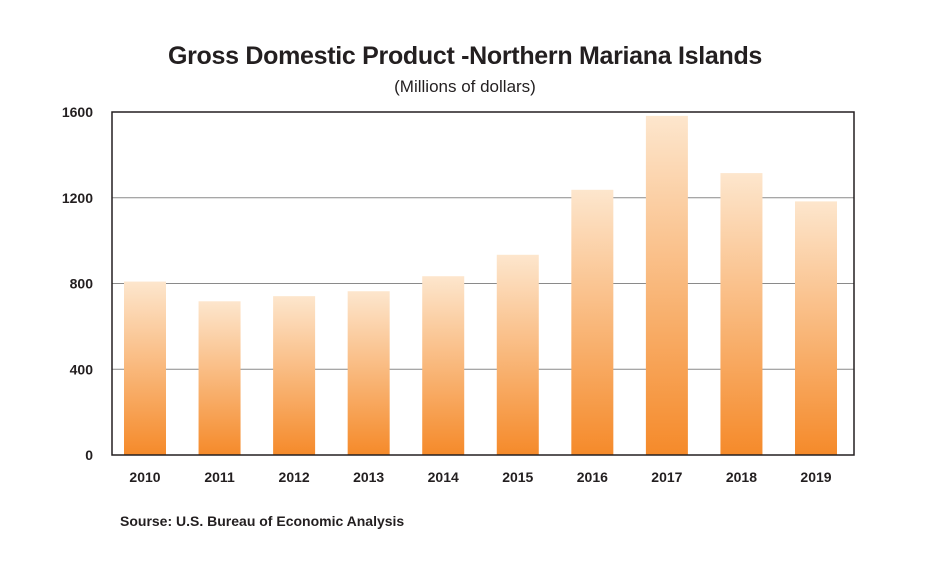 Image resolution: width=930 pixels, height=575 pixels. I want to click on x-tick-label: 2010, so click(144, 477).